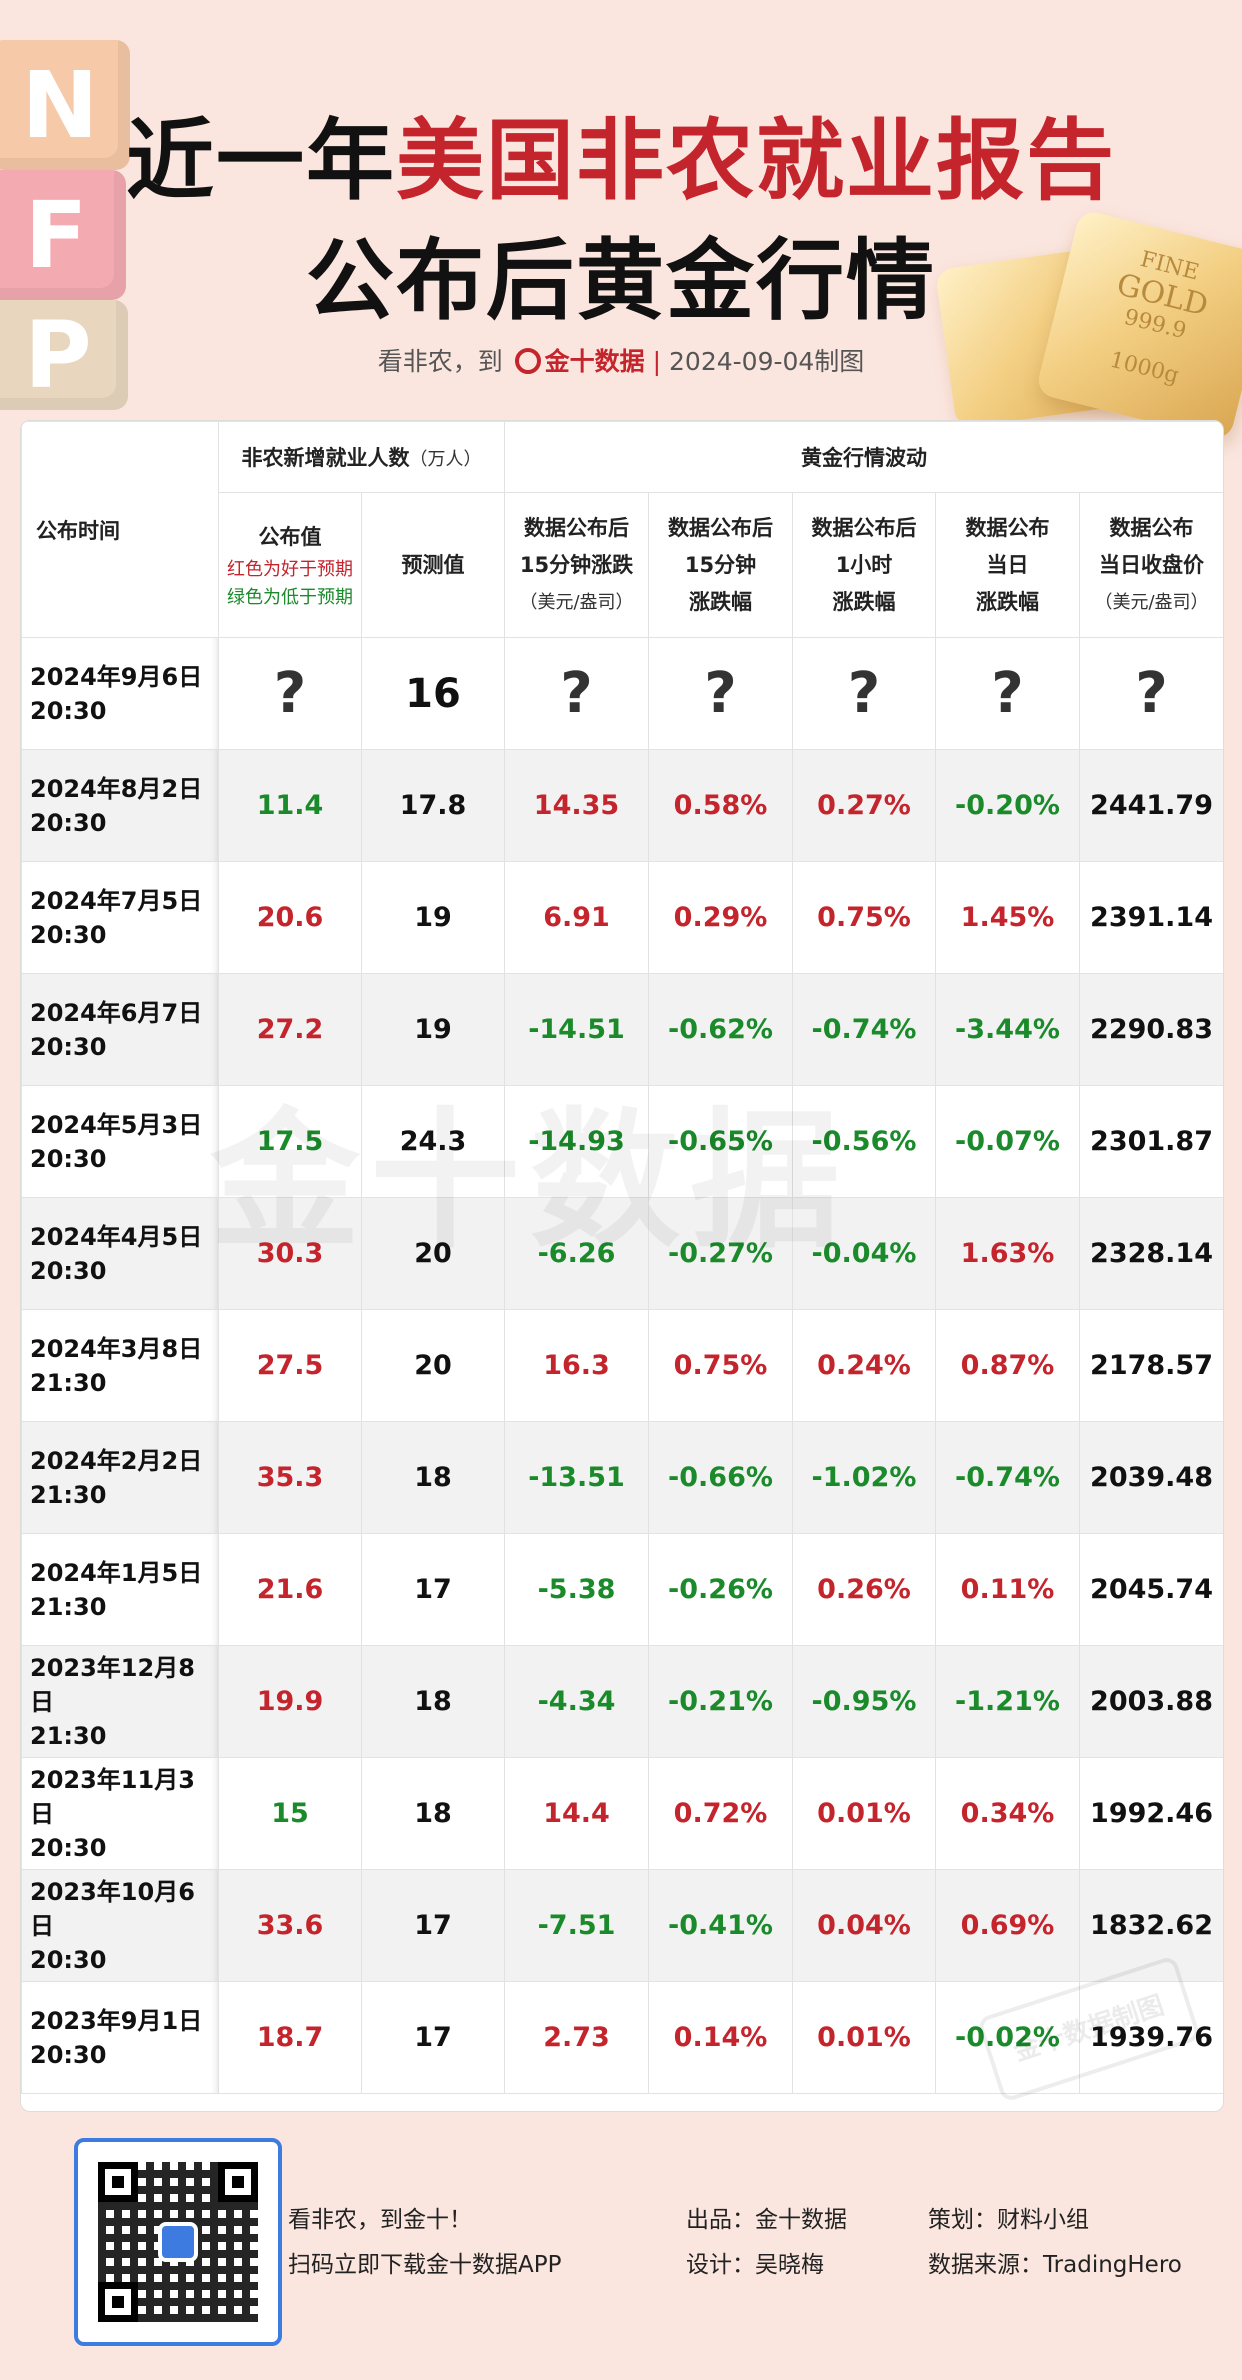 The width and height of the screenshot is (1242, 2380). I want to click on cell-close: 2301.87, so click(1150, 1141).